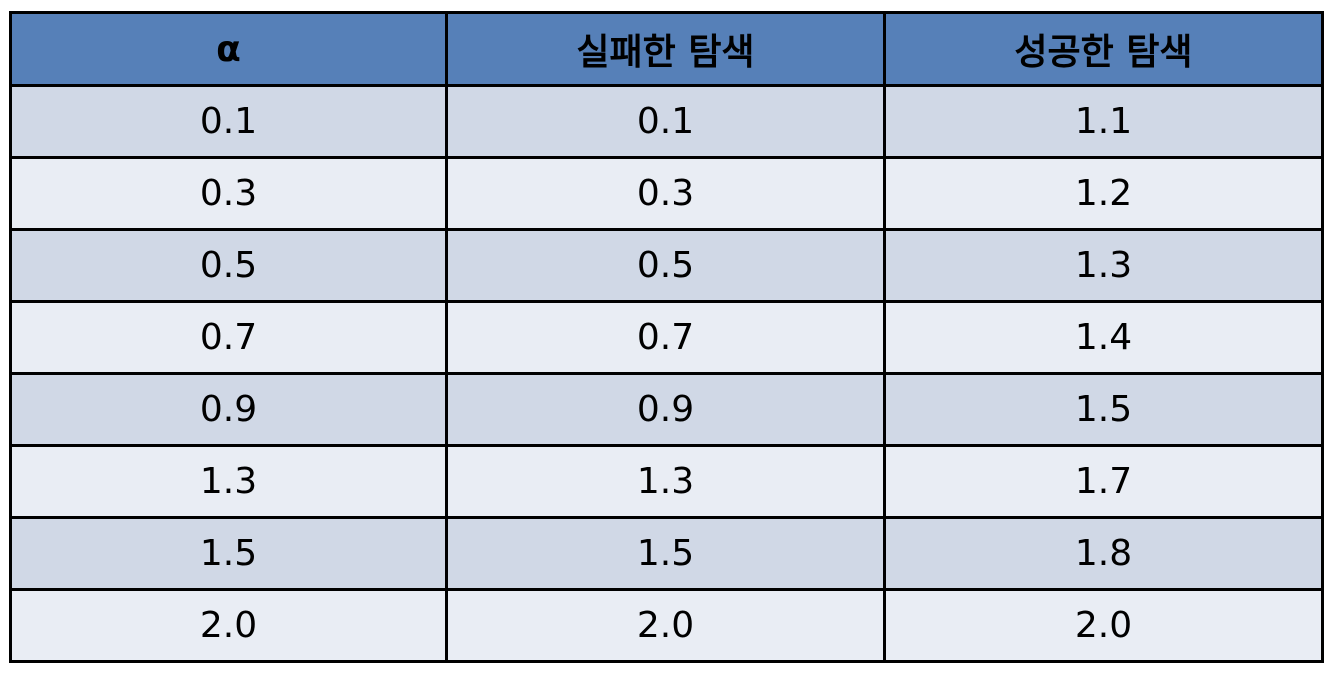 The image size is (1336, 676). I want to click on table-cell: 1.4, so click(1103, 337).